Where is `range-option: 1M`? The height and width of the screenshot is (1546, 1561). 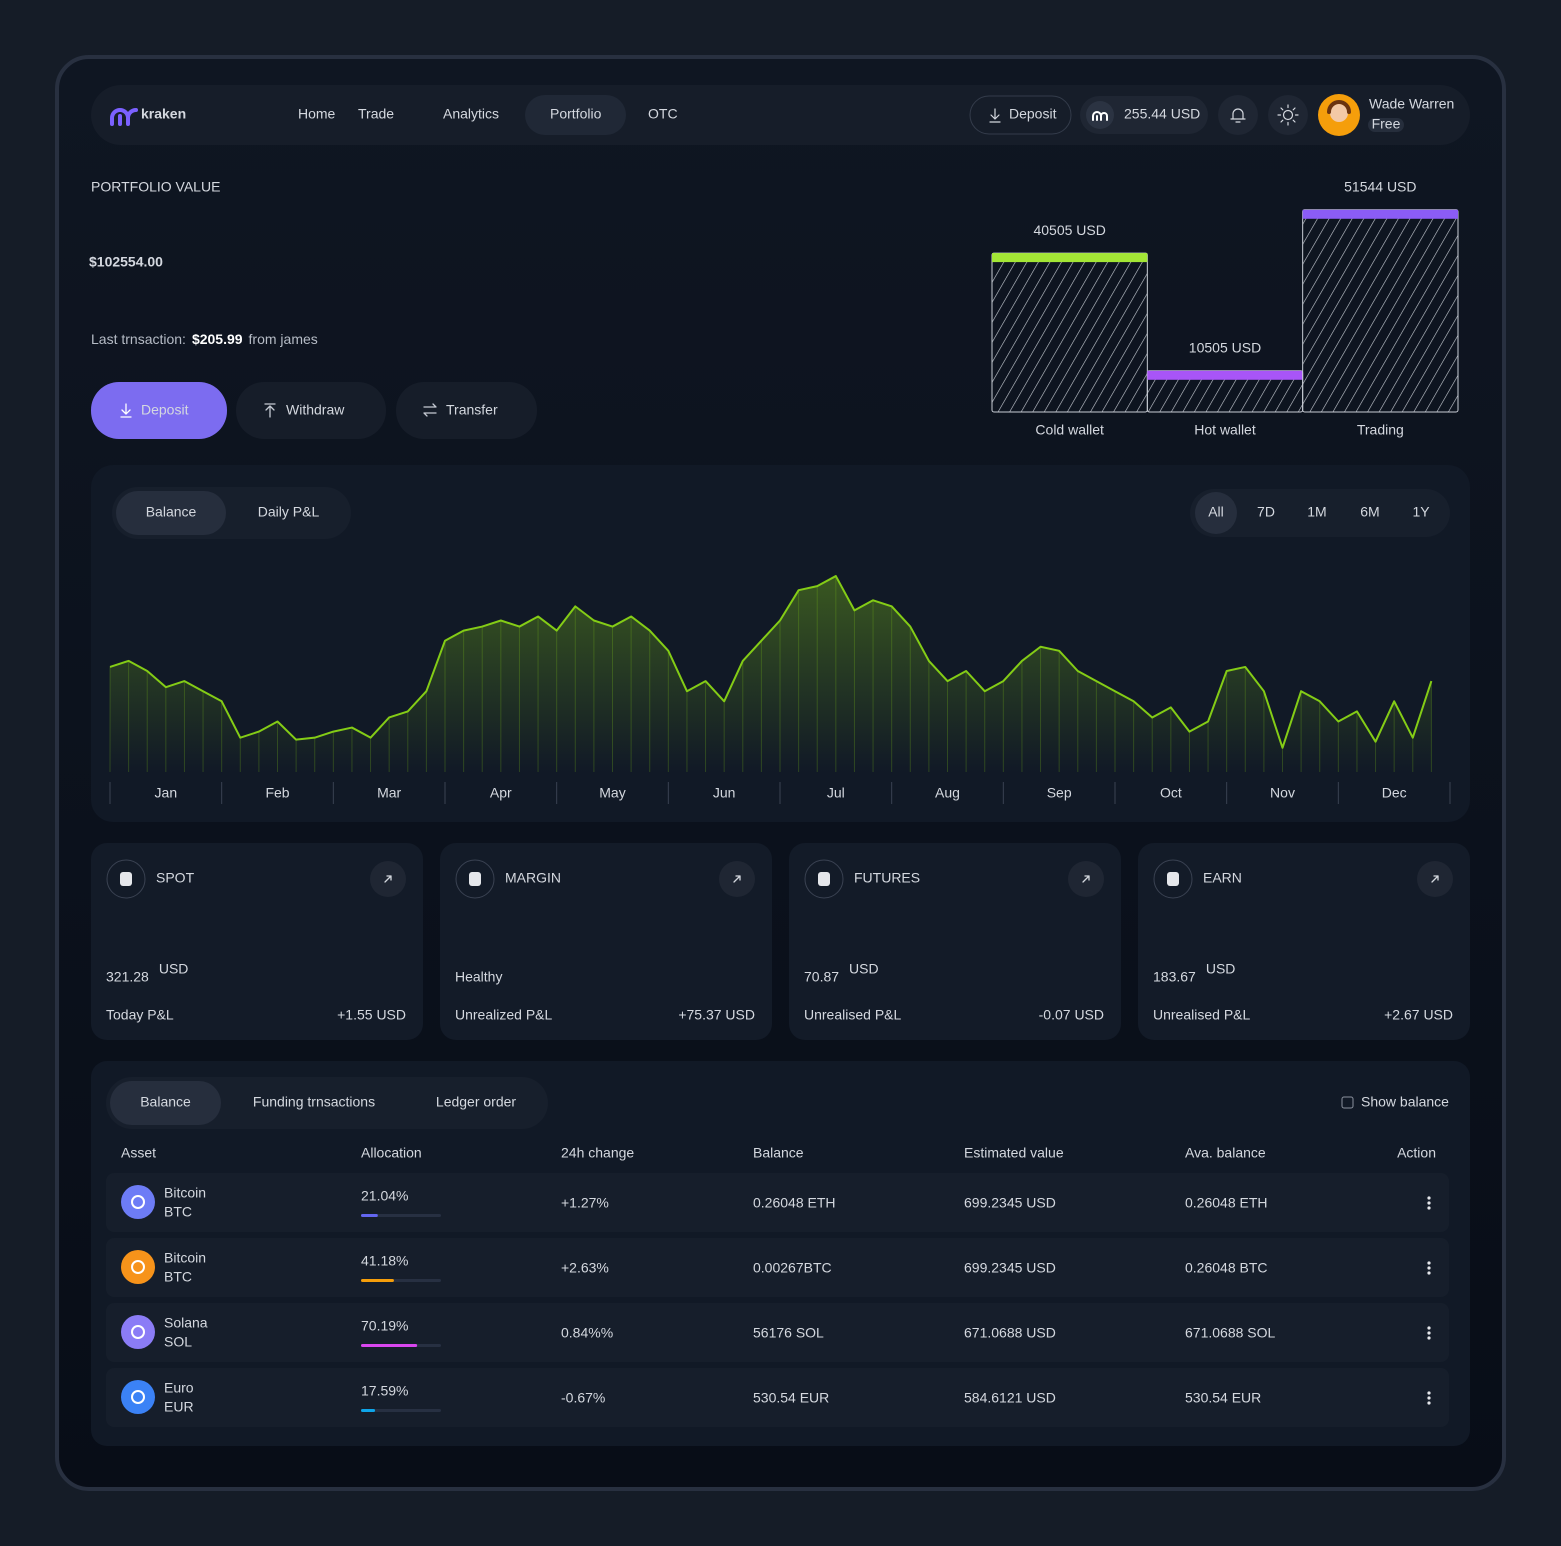
range-option: 1M is located at coordinates (1316, 512).